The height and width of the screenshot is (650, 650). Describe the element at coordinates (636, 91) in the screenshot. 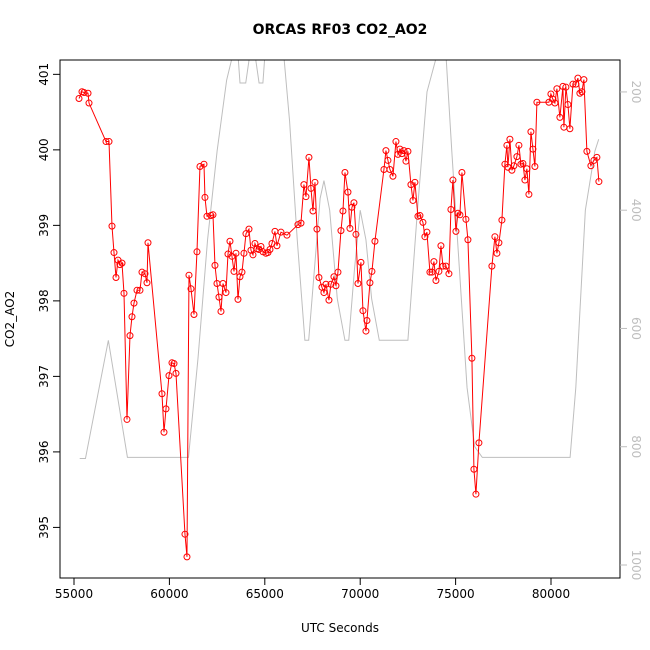

I see `y2-tick-label: 200` at that location.